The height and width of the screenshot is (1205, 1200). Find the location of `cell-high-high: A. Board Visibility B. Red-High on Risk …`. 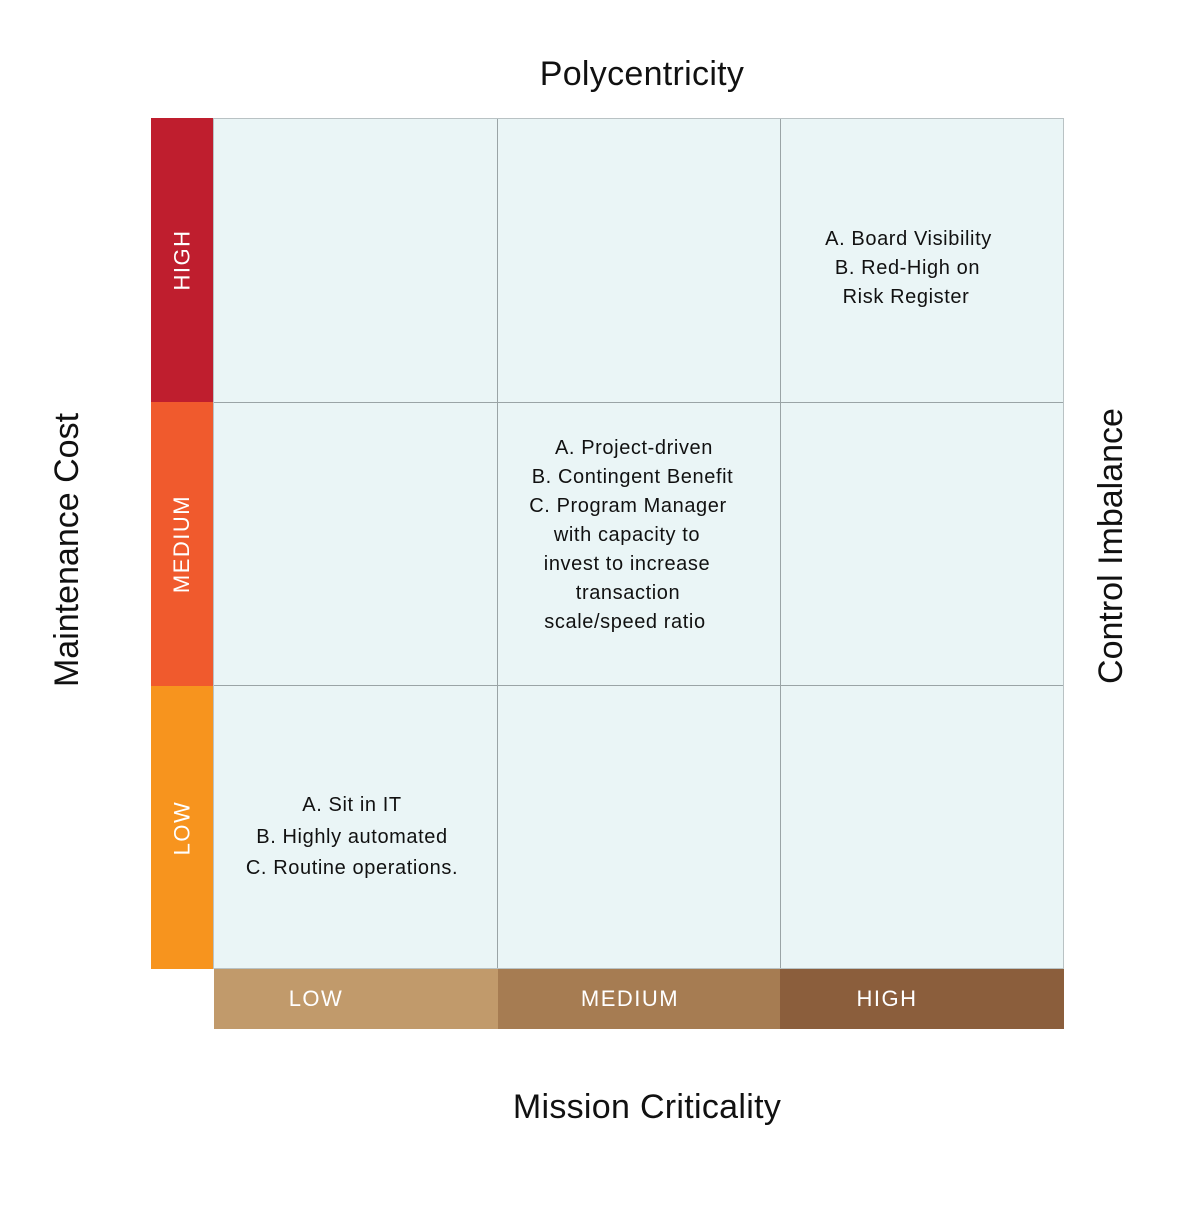

cell-high-high: A. Board Visibility B. Red-High on Risk … is located at coordinates (923, 260).